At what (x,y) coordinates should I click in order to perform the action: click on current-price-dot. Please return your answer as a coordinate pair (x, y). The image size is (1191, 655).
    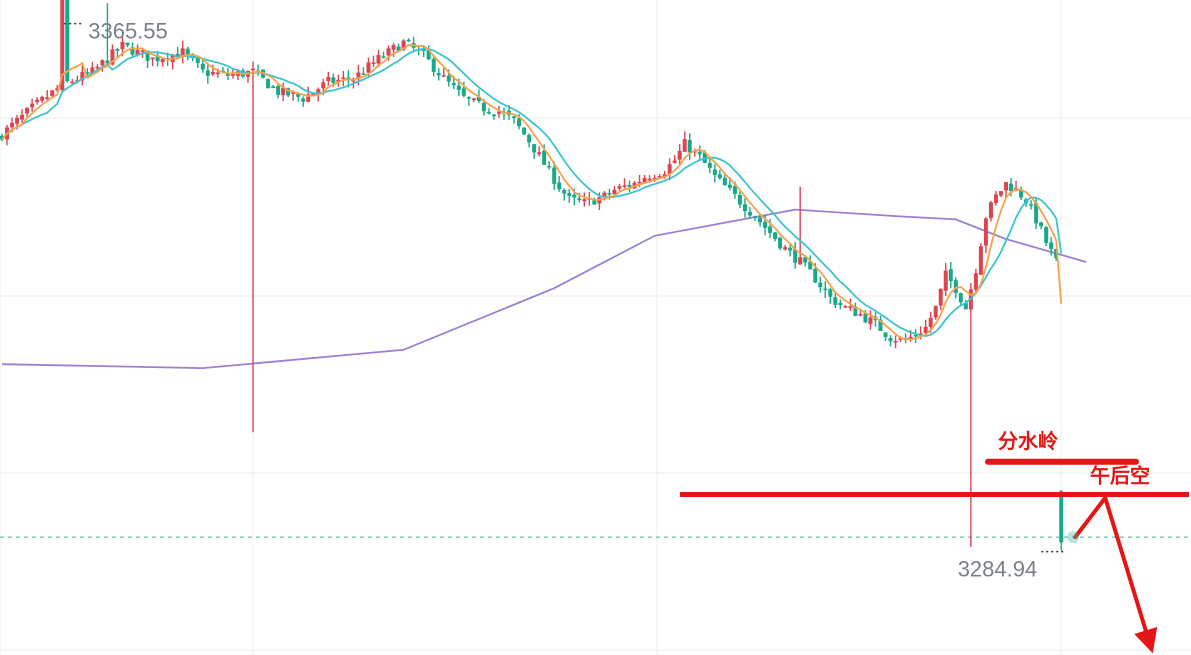
    Looking at the image, I should click on (1073, 537).